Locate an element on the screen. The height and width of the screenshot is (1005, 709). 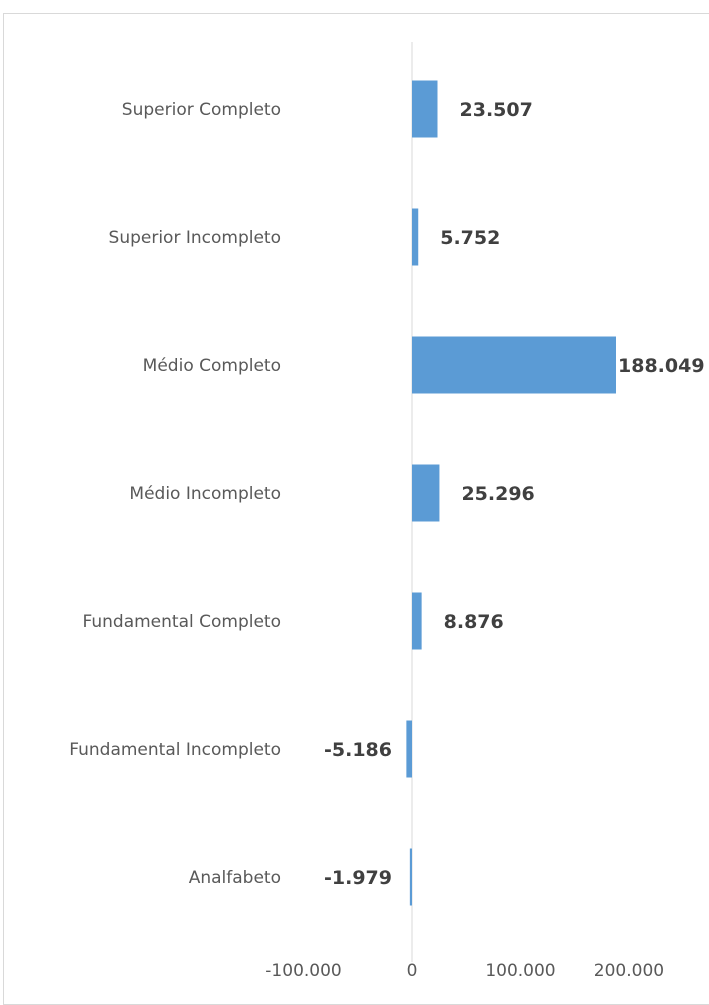
category-label: Superior Completo is located at coordinates (201, 110).